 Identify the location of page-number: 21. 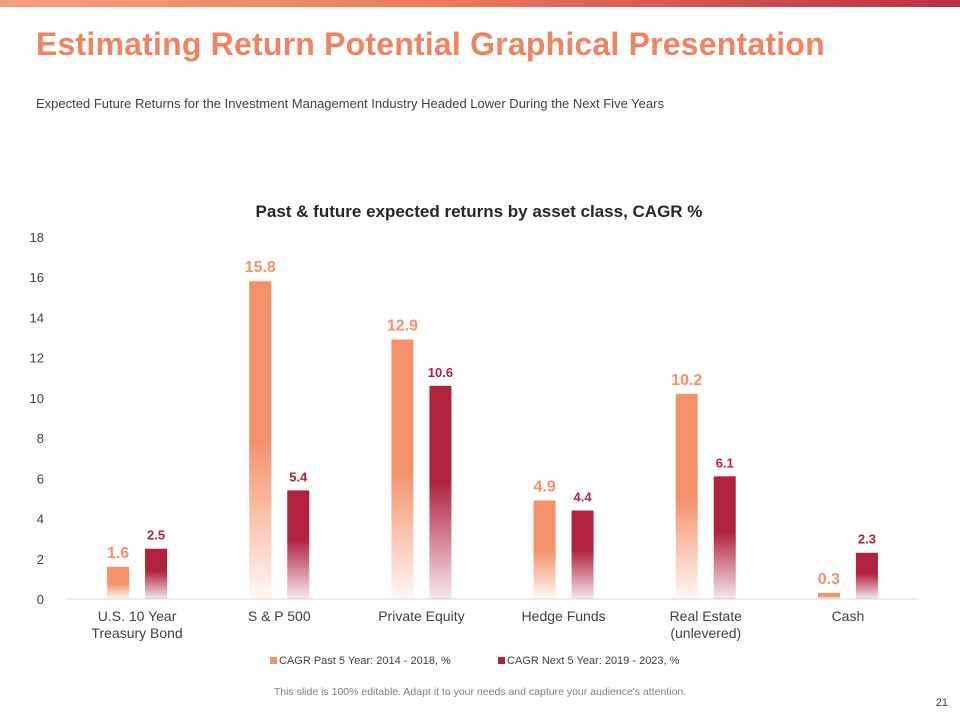
(941, 703).